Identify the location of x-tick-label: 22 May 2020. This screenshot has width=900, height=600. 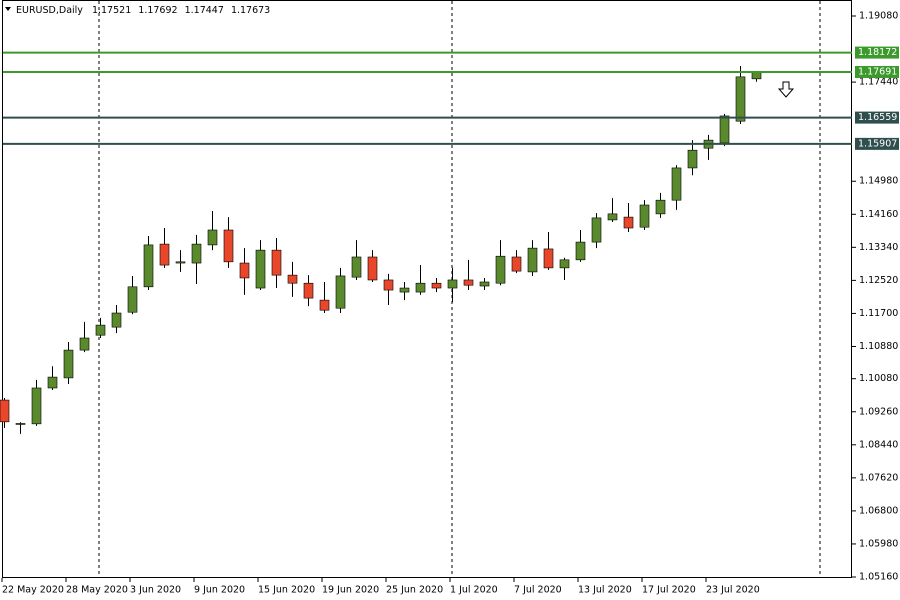
(33, 590).